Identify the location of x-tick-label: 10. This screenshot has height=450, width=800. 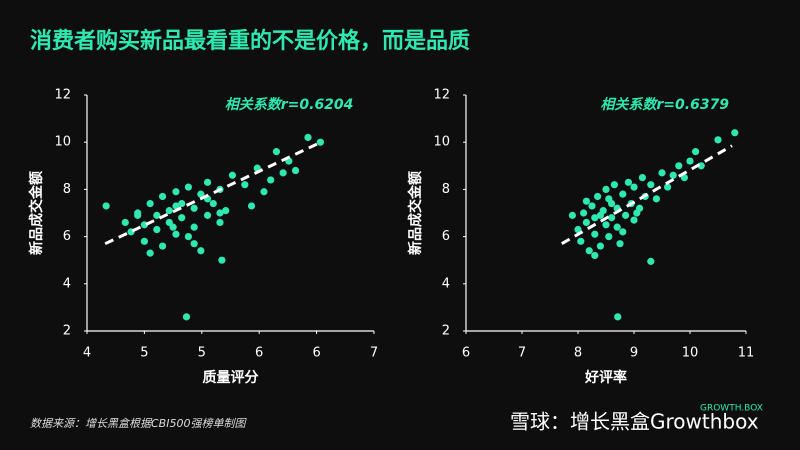
(690, 353).